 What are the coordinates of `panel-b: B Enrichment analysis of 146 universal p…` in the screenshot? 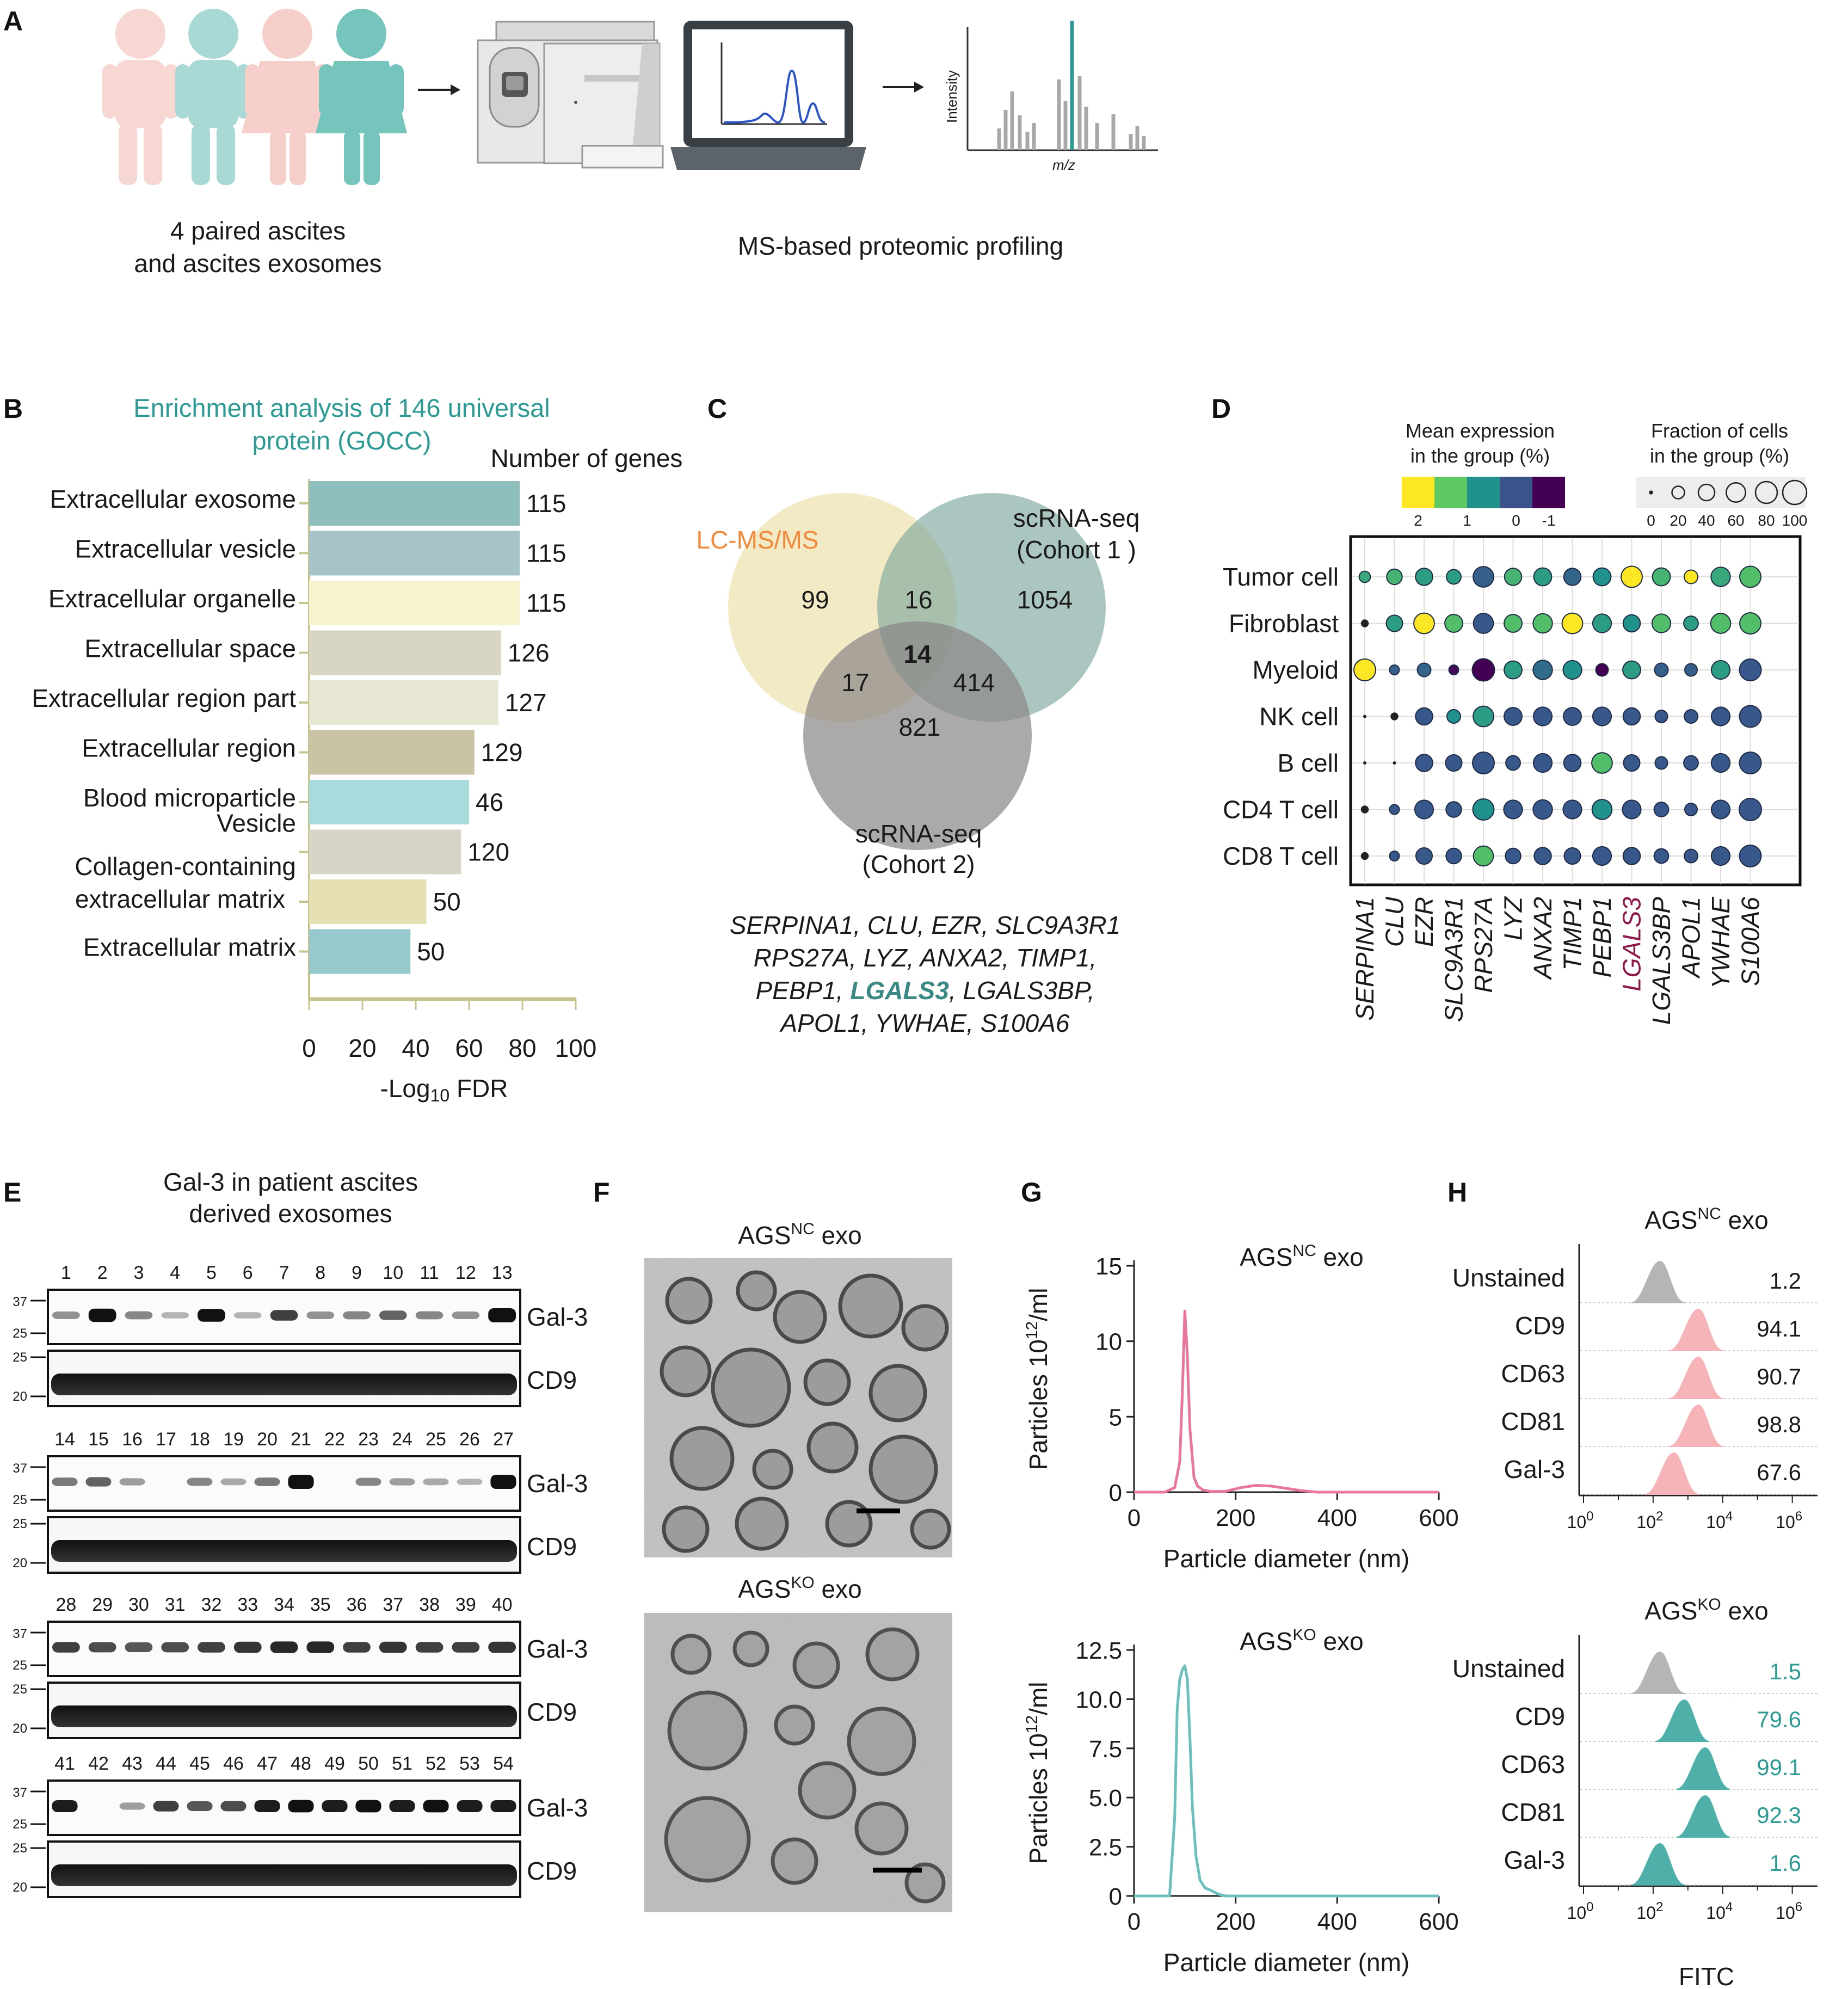 It's located at (342, 749).